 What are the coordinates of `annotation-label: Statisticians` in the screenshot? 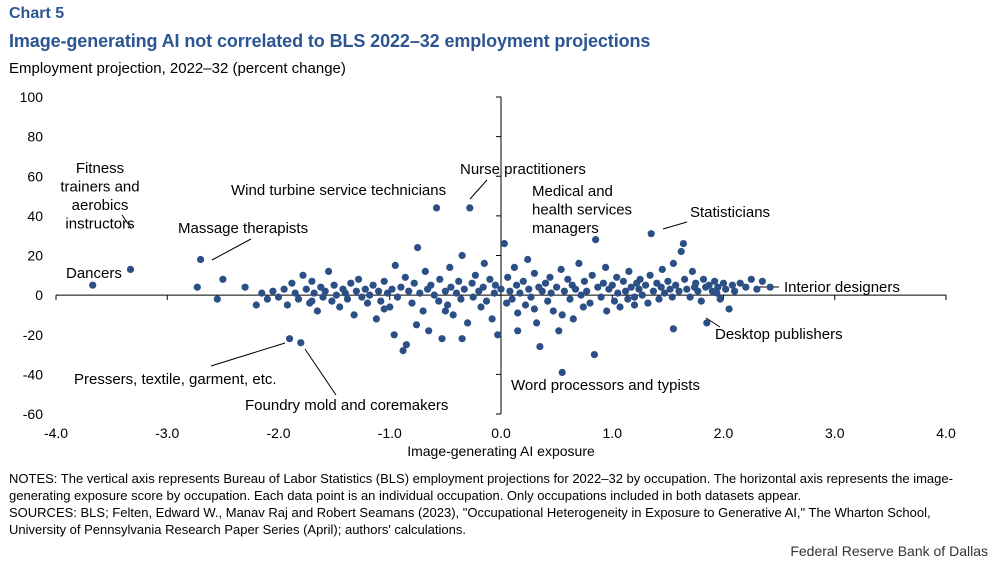 It's located at (730, 212).